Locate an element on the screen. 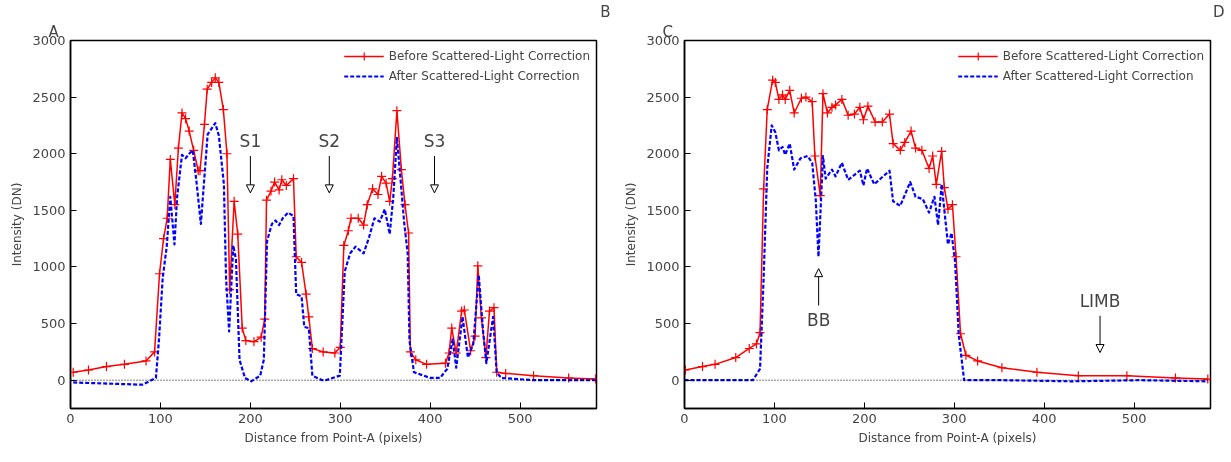 The image size is (1231, 462). annotation: LIMB is located at coordinates (1100, 301).